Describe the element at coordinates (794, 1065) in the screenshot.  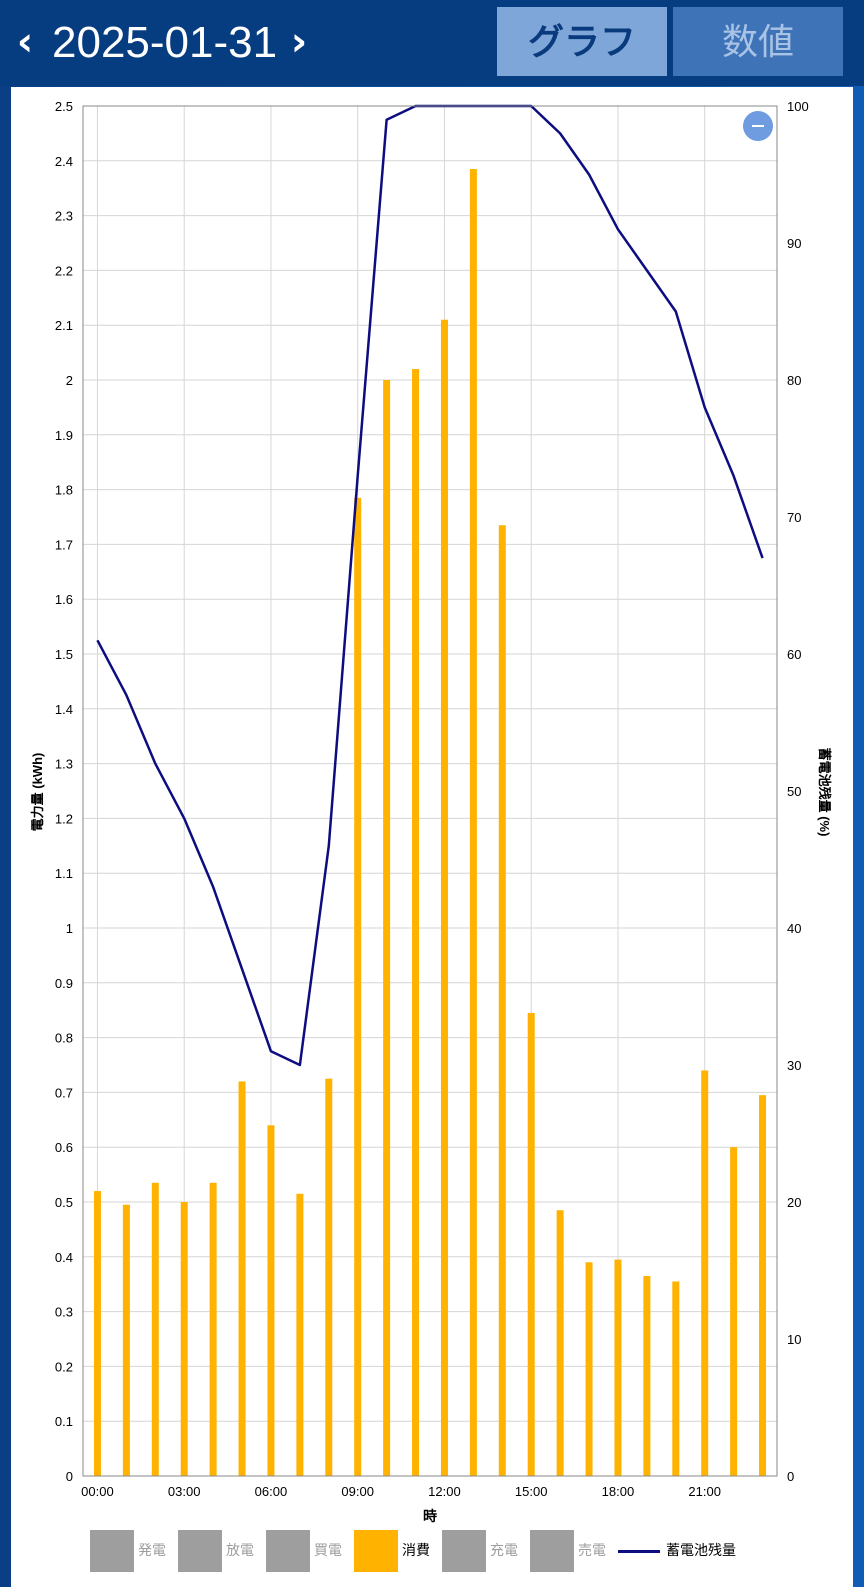
I see `y-tick-right: 30` at that location.